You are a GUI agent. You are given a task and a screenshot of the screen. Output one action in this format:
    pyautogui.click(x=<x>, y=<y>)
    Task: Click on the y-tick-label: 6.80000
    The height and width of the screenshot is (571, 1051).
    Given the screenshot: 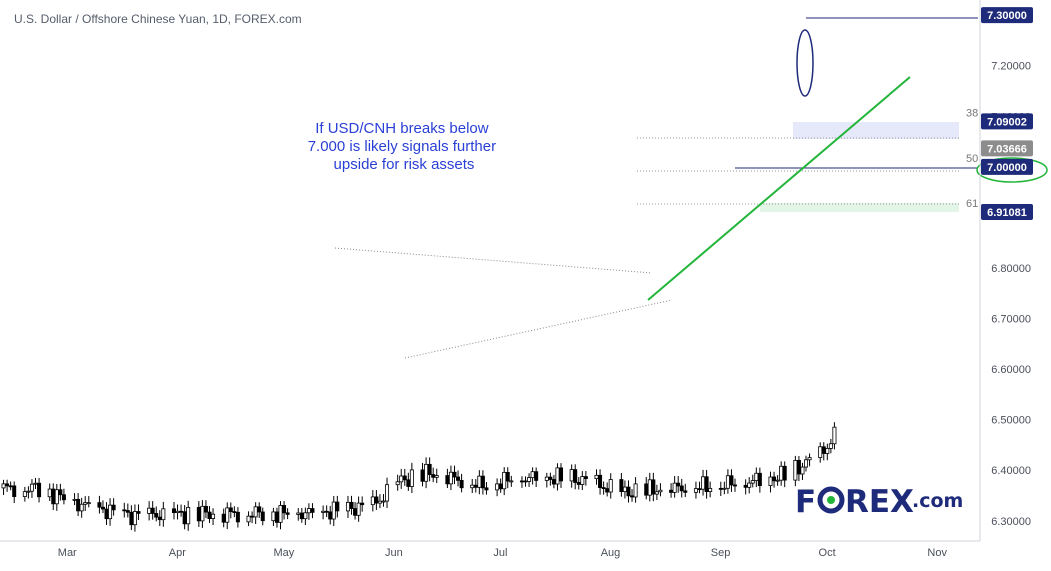 What is the action you would take?
    pyautogui.click(x=1011, y=269)
    